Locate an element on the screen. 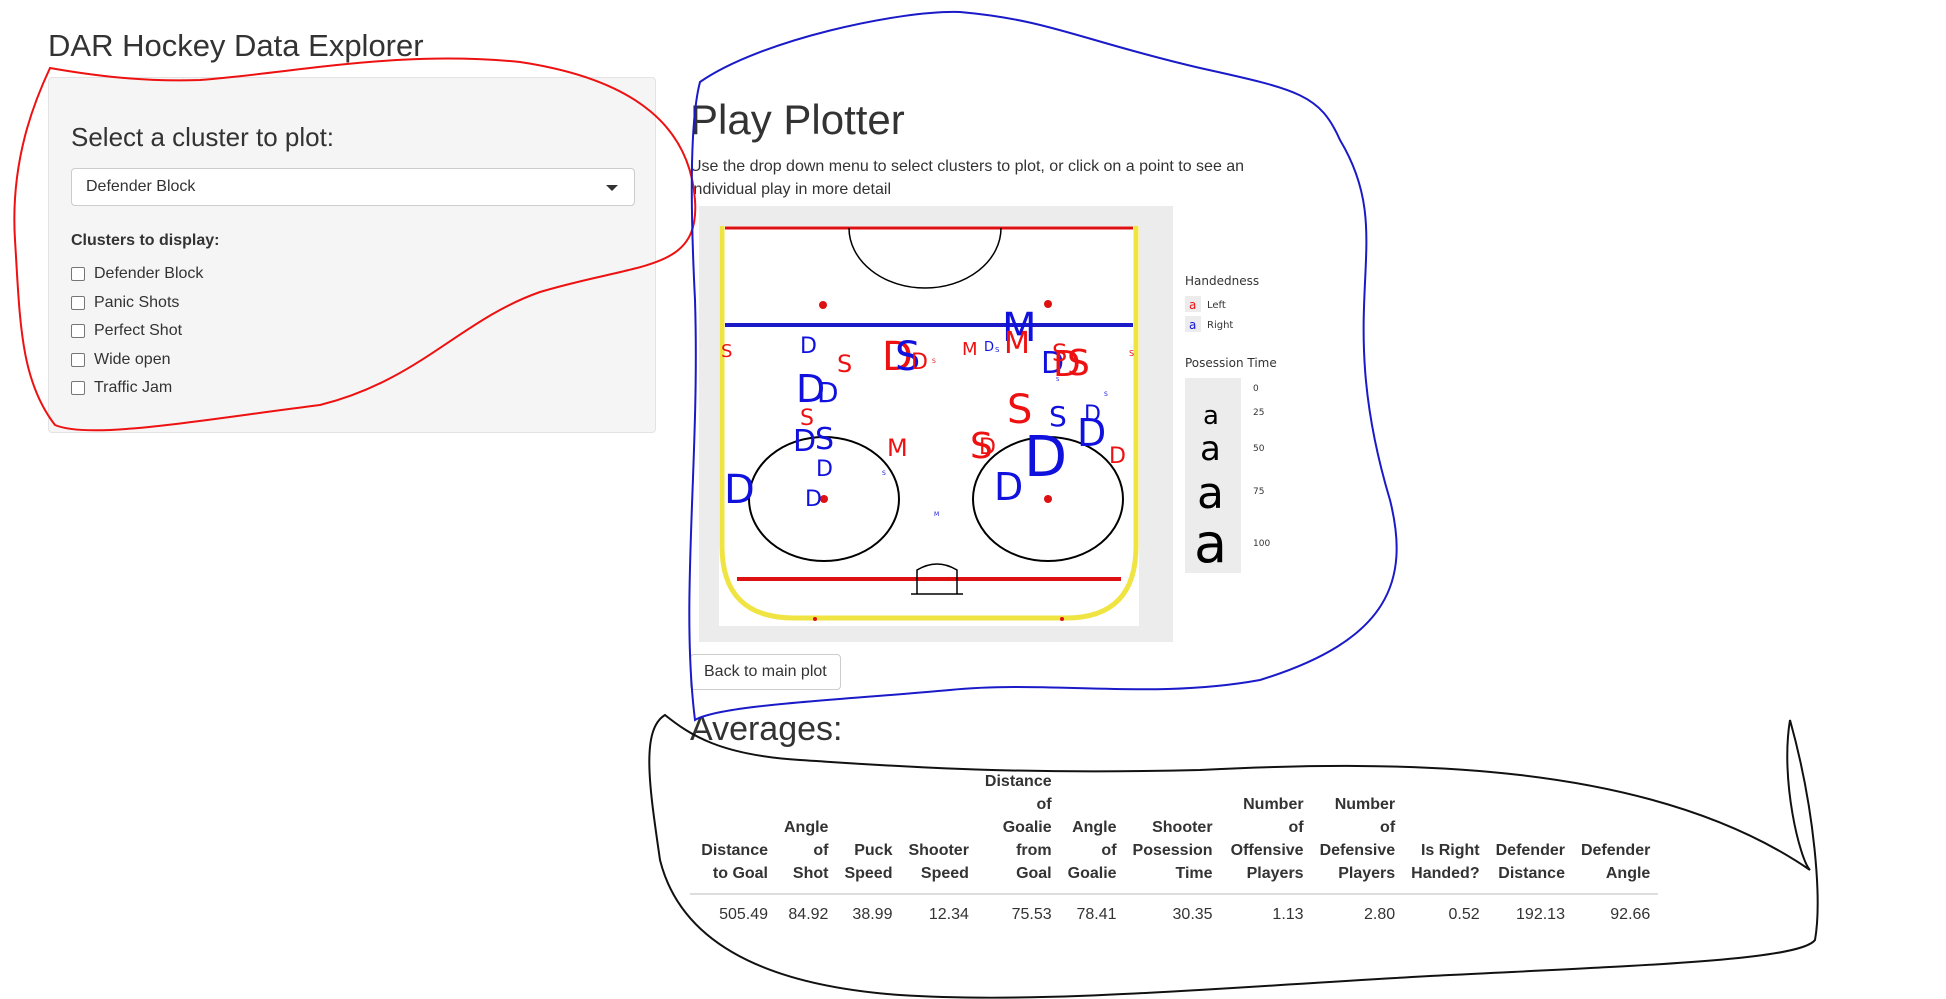  table-cell: 505.49 is located at coordinates (743, 914).